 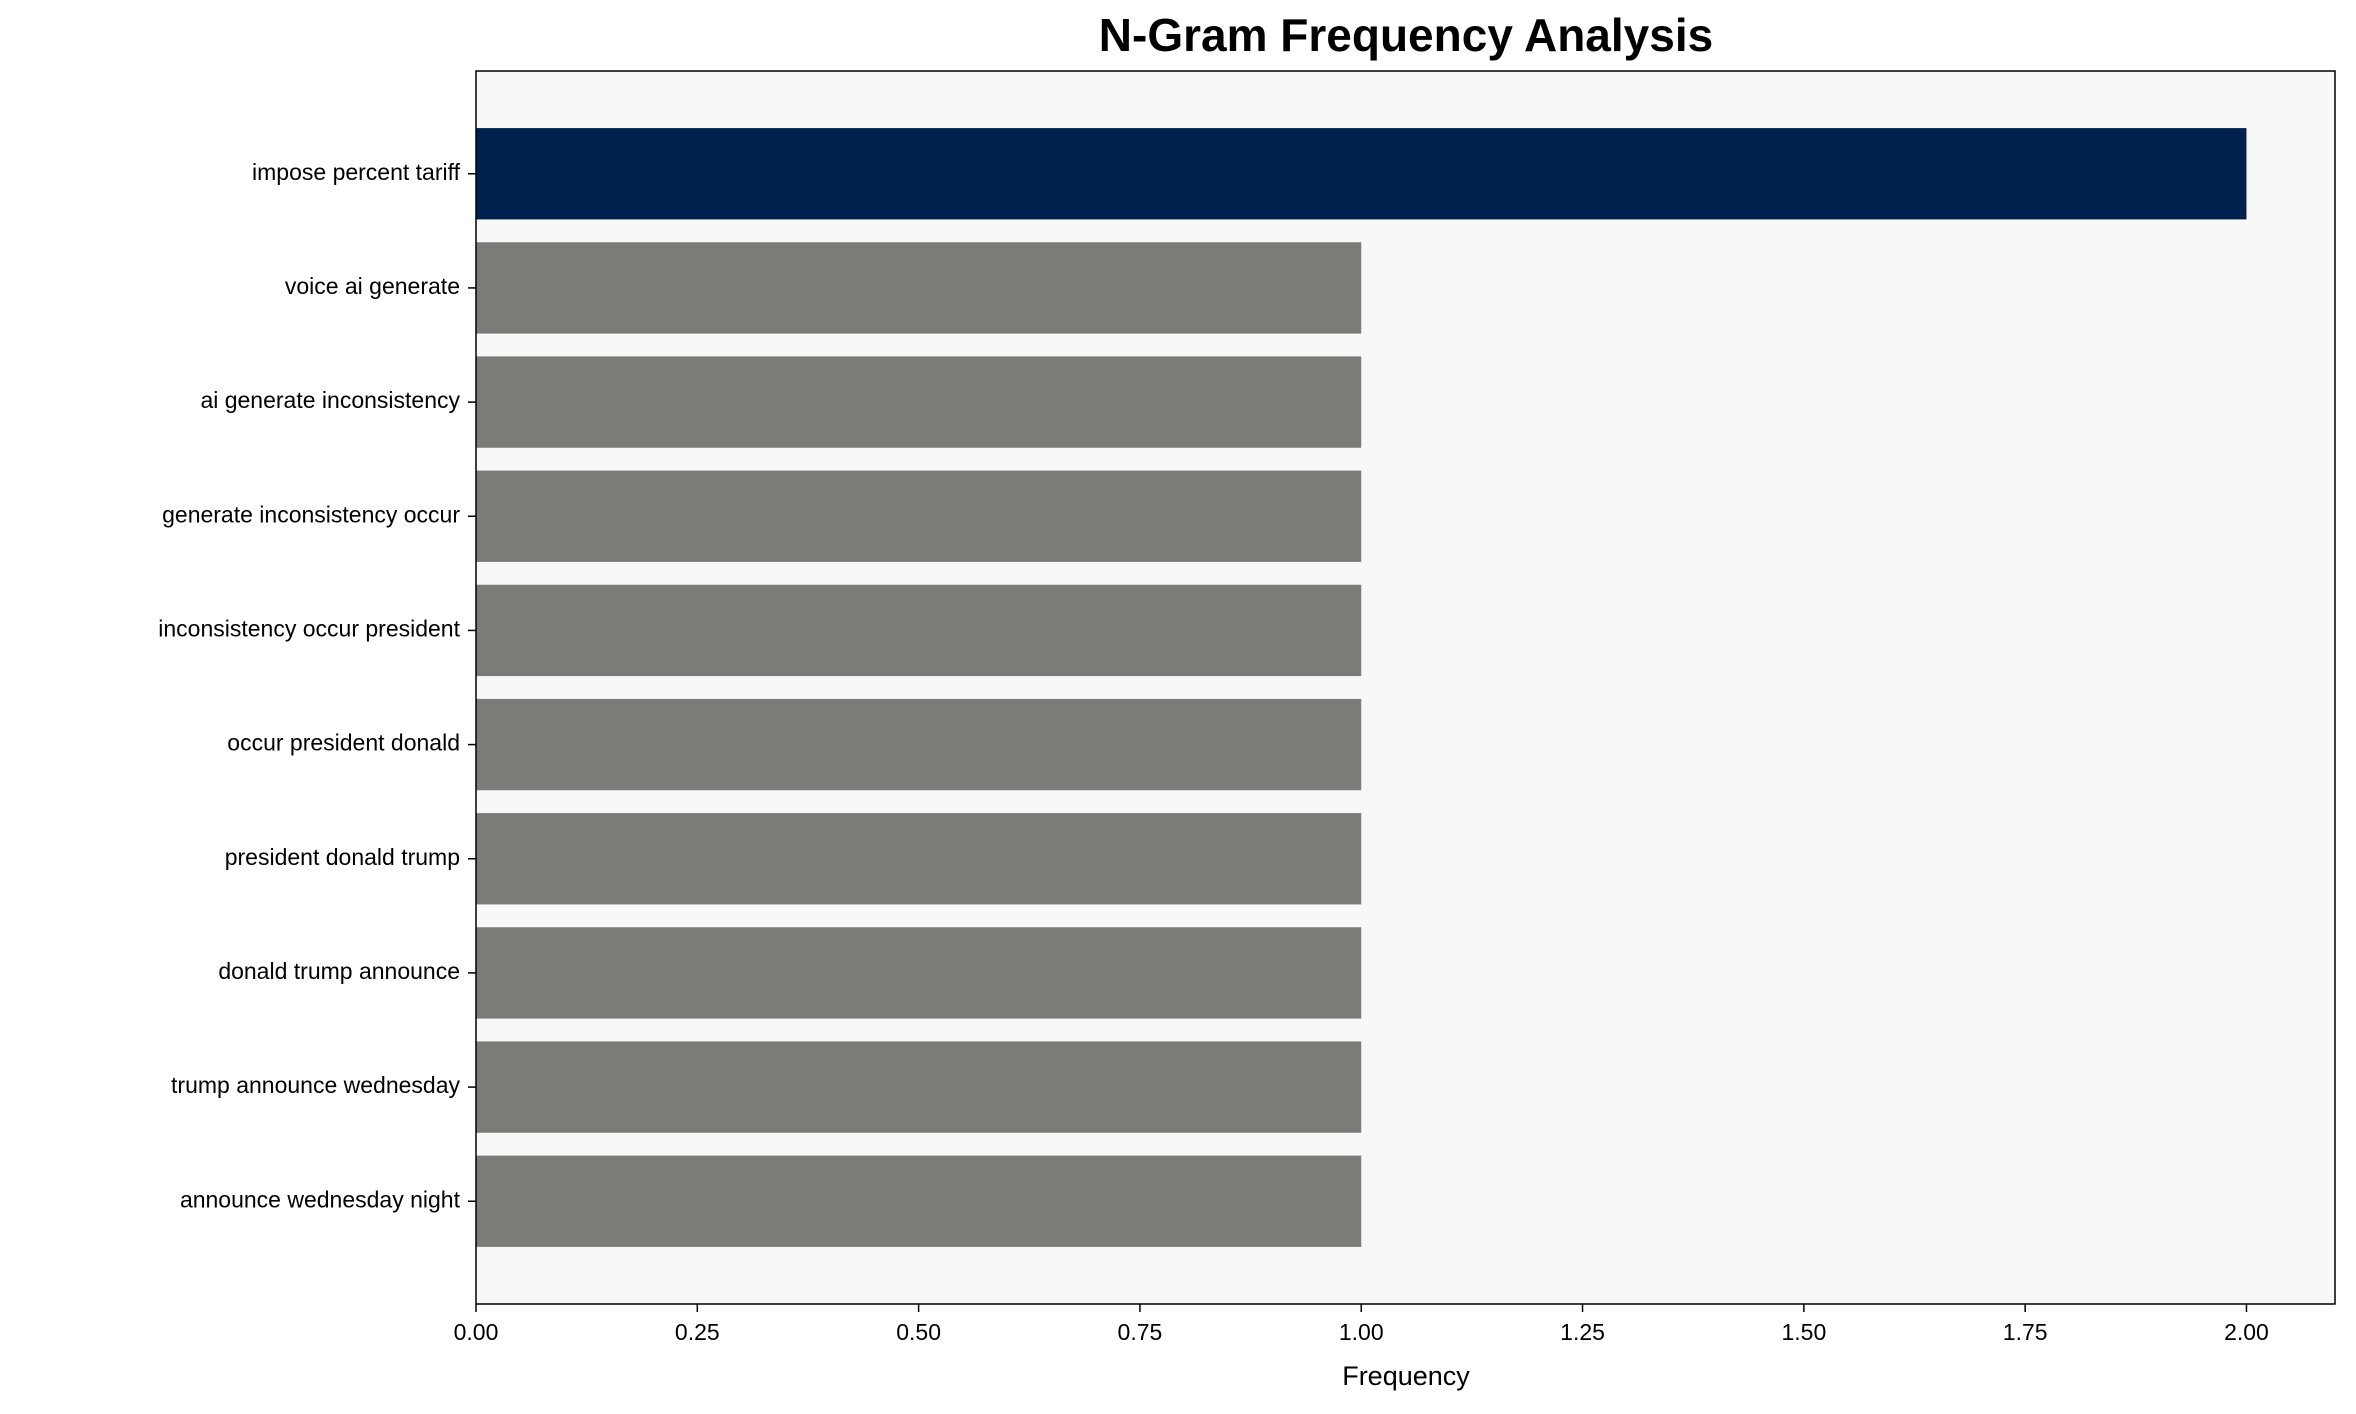 What do you see at coordinates (476, 1332) in the screenshot?
I see `x-tick-label: 0.00` at bounding box center [476, 1332].